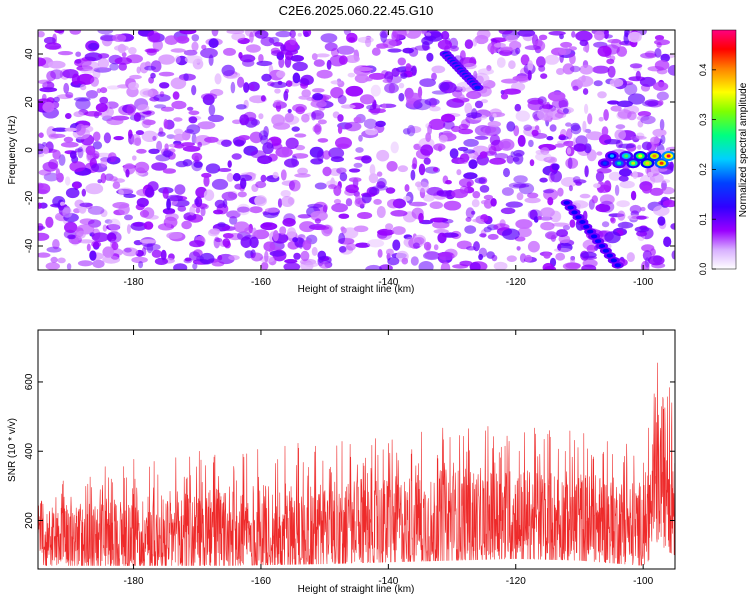  What do you see at coordinates (703, 219) in the screenshot?
I see `colorbar-tick-label: 0.1` at bounding box center [703, 219].